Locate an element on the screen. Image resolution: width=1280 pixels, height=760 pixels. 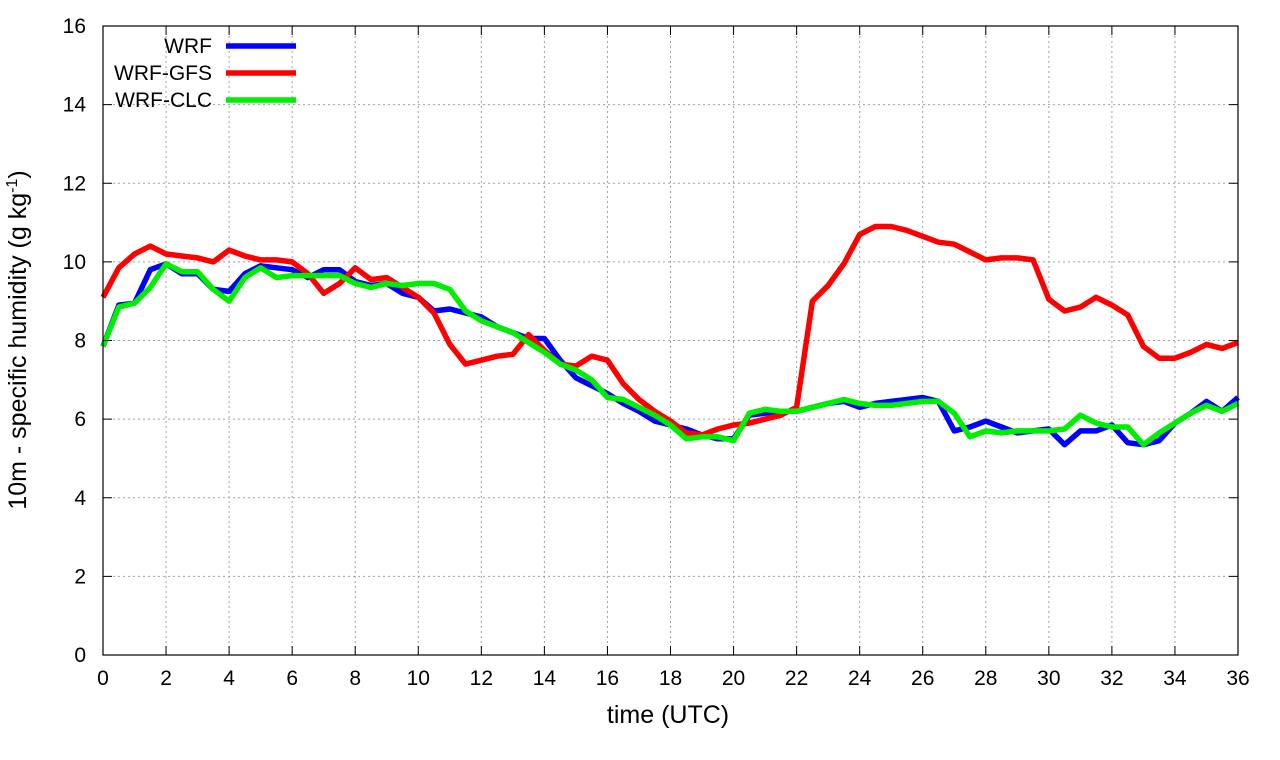
legend-label-wrf-gfs: WRF-GFS is located at coordinates (163, 73).